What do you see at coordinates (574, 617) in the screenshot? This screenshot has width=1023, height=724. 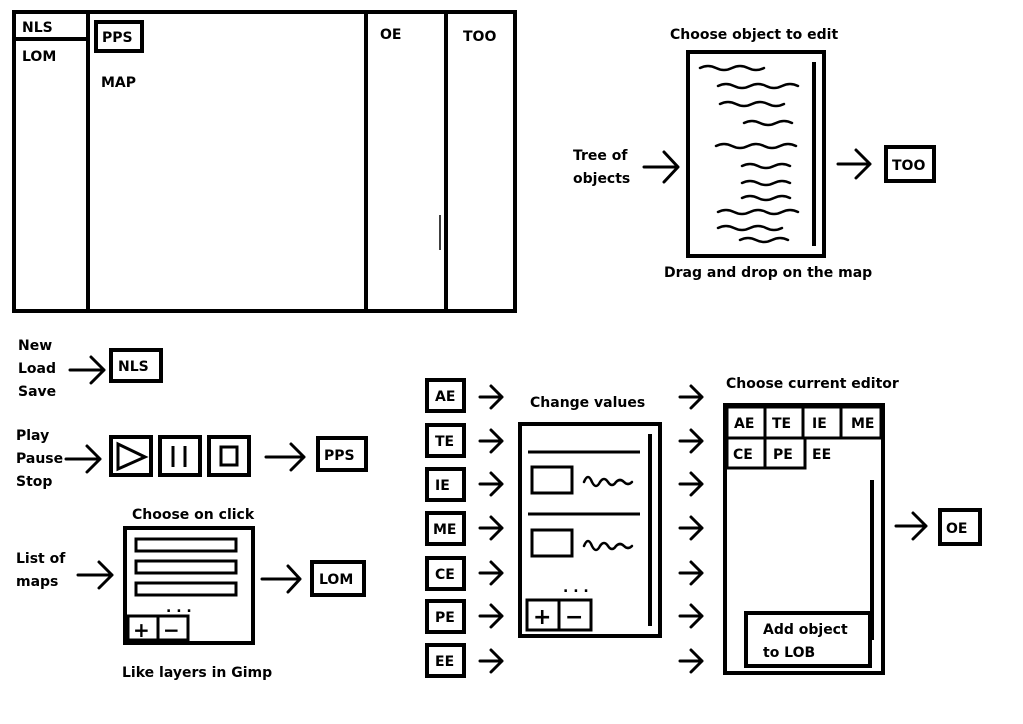 I see `values-minus-label: −` at bounding box center [574, 617].